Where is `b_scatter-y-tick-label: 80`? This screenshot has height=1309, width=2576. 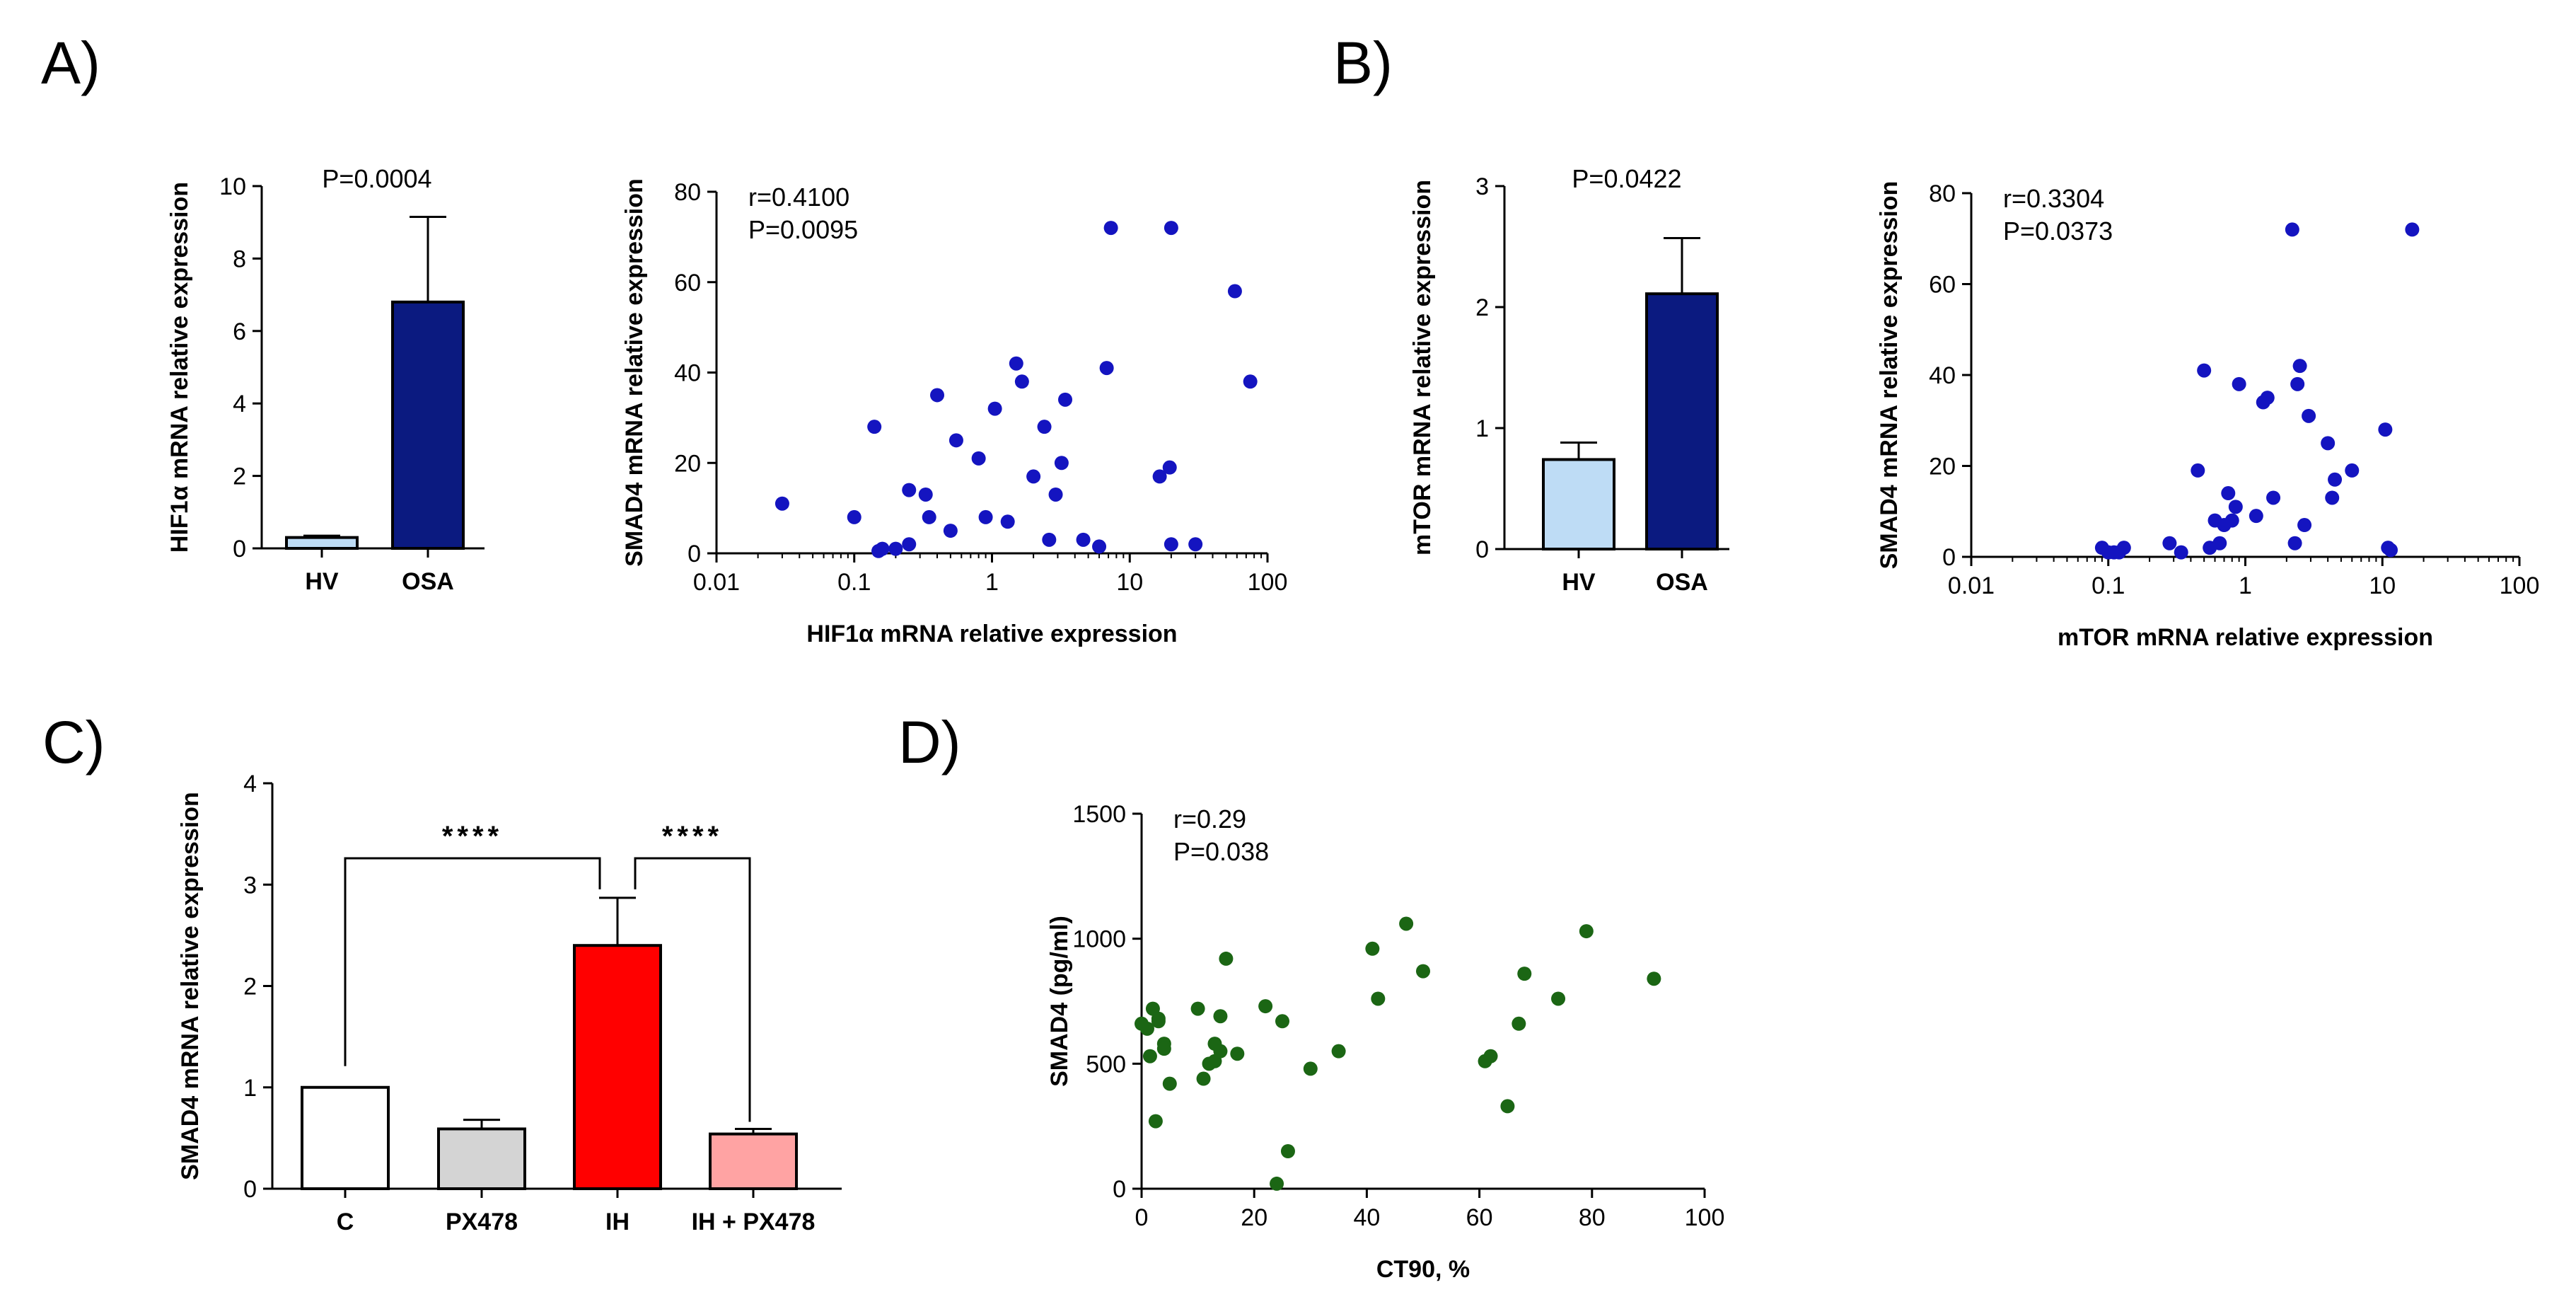
b_scatter-y-tick-label: 80 is located at coordinates (1943, 193).